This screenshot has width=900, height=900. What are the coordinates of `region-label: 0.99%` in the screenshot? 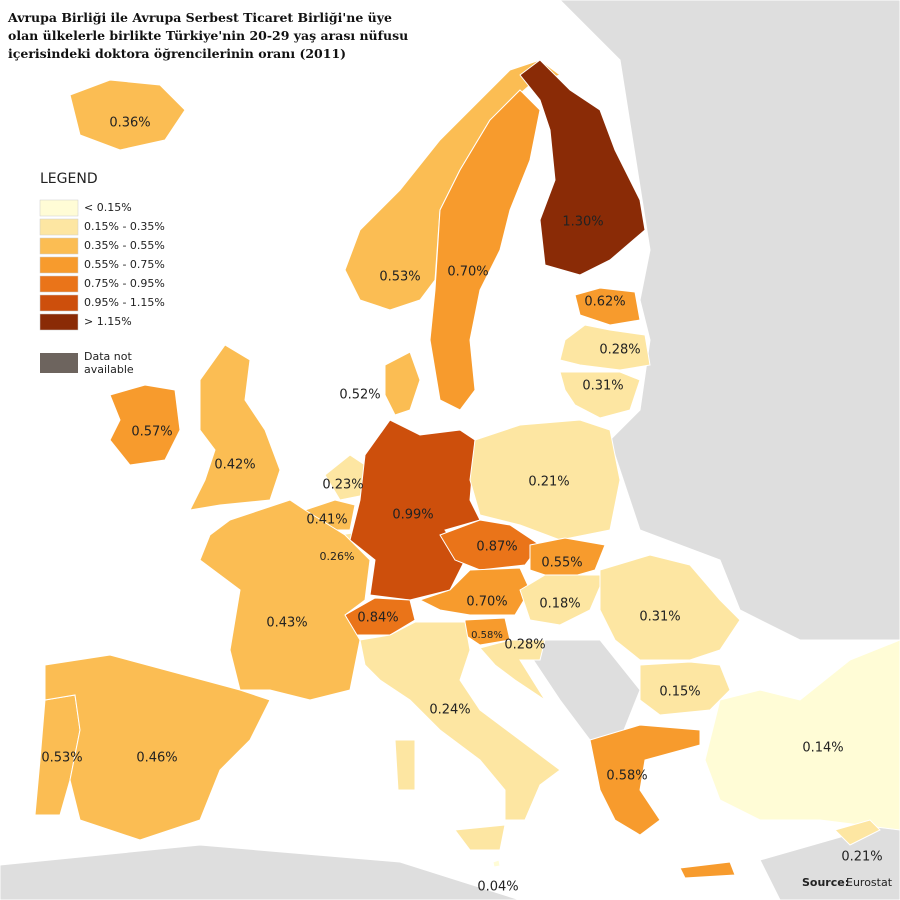 It's located at (412, 515).